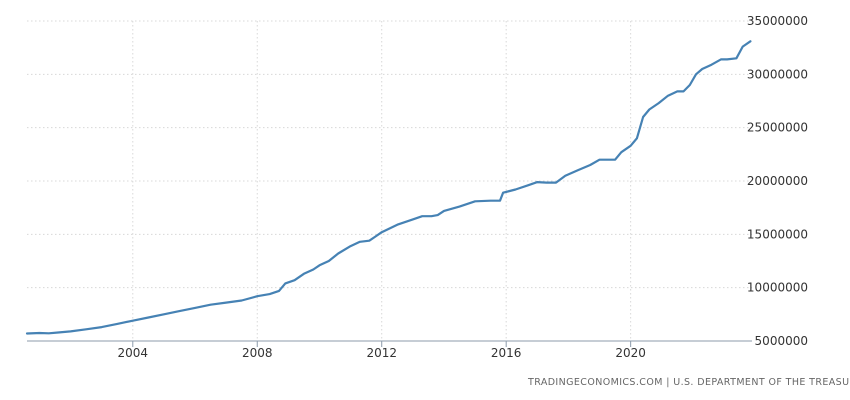 The height and width of the screenshot is (400, 850). What do you see at coordinates (777, 128) in the screenshot?
I see `y-tick-label: 25000000` at bounding box center [777, 128].